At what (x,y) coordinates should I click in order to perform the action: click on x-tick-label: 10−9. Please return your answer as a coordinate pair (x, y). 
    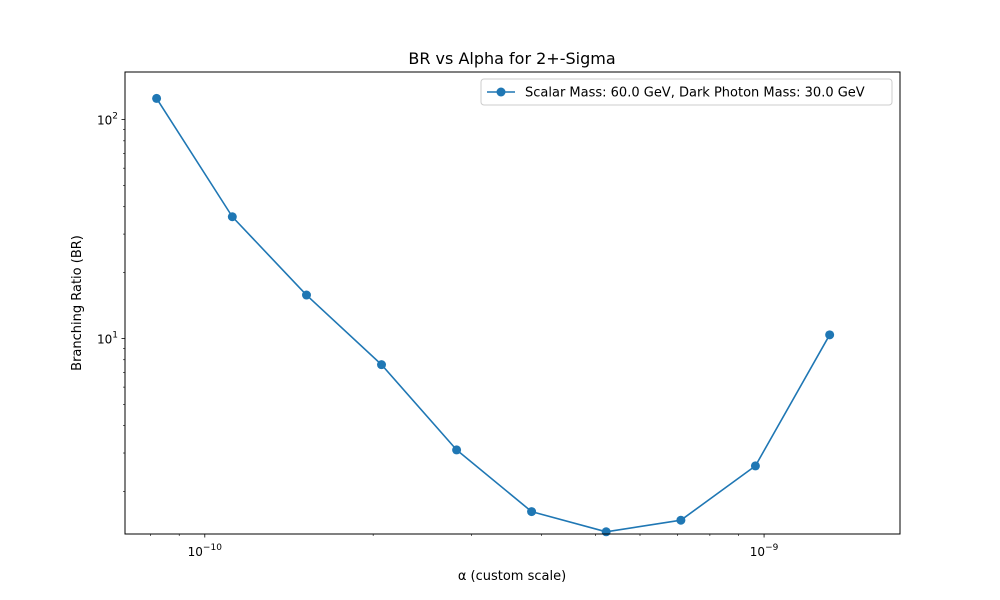
    Looking at the image, I should click on (764, 551).